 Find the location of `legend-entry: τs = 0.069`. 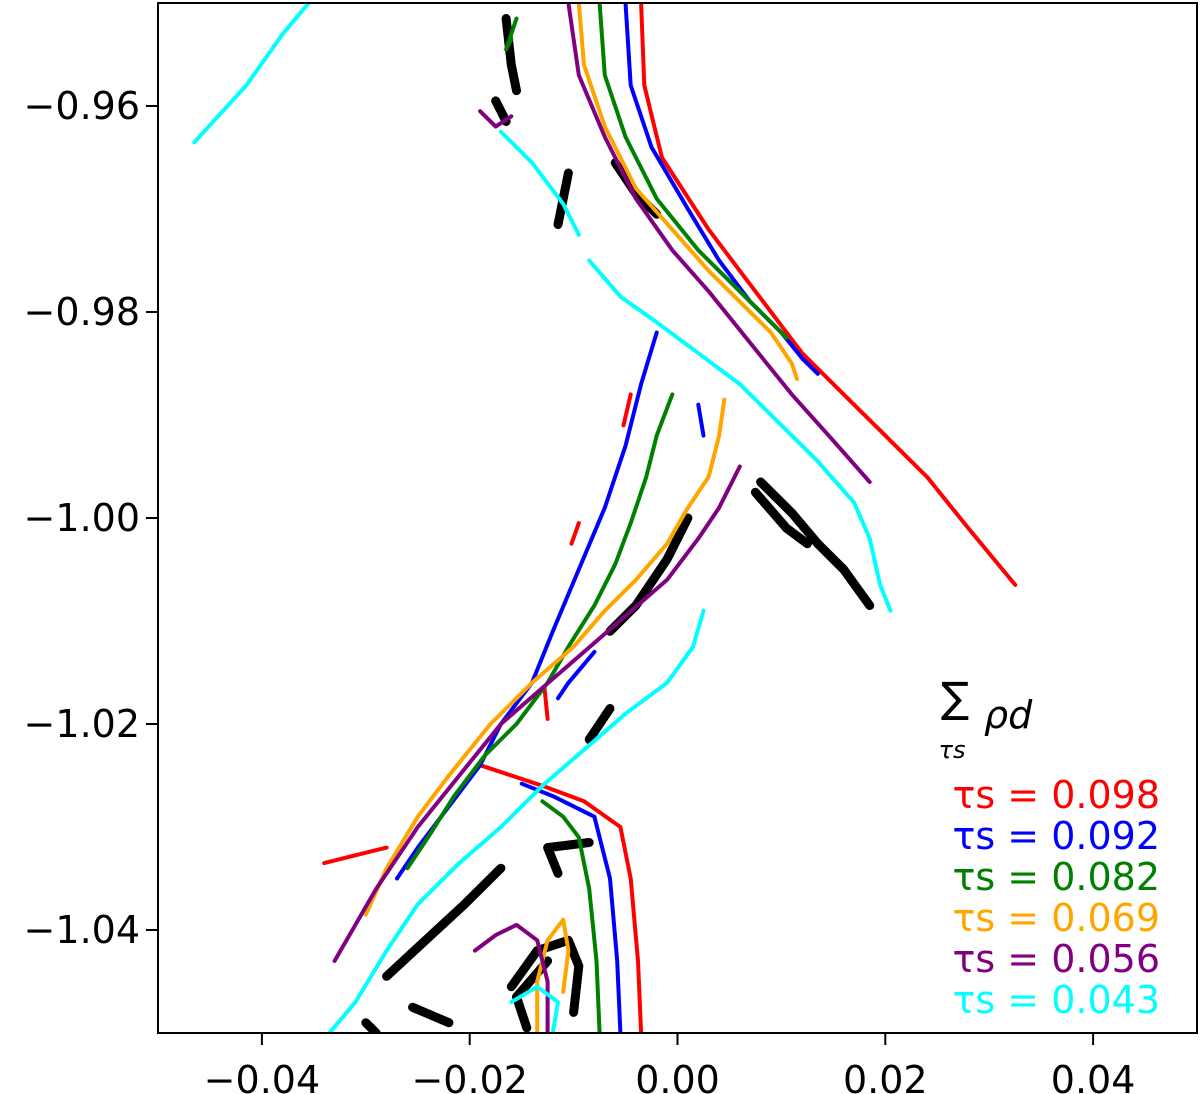

legend-entry: τs = 0.069 is located at coordinates (1056, 918).